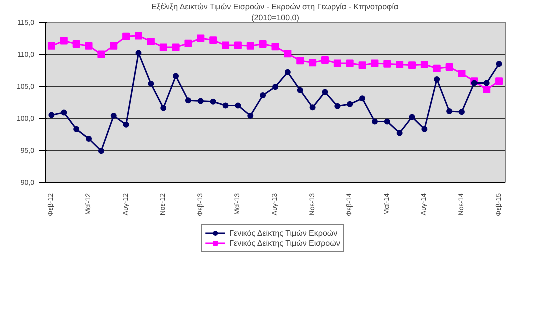  What do you see at coordinates (285, 243) in the screenshot?
I see `legend-label: Γενικός Δείκτης Τιμών Εισροών` at bounding box center [285, 243].